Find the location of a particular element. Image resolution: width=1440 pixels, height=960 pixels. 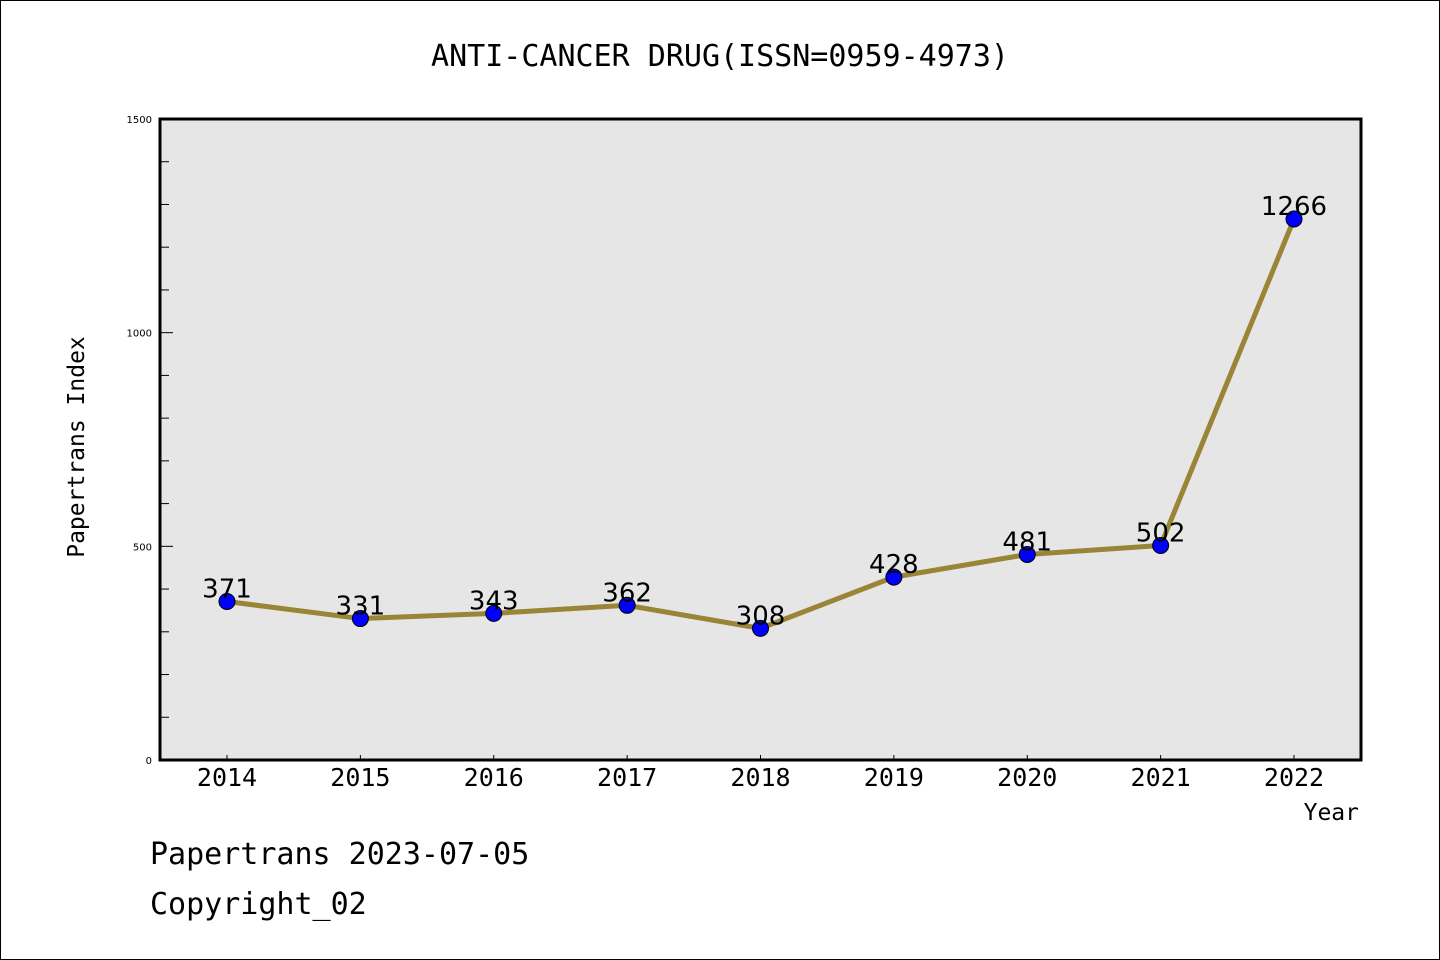

x-tick-label: 2016 is located at coordinates (494, 777).